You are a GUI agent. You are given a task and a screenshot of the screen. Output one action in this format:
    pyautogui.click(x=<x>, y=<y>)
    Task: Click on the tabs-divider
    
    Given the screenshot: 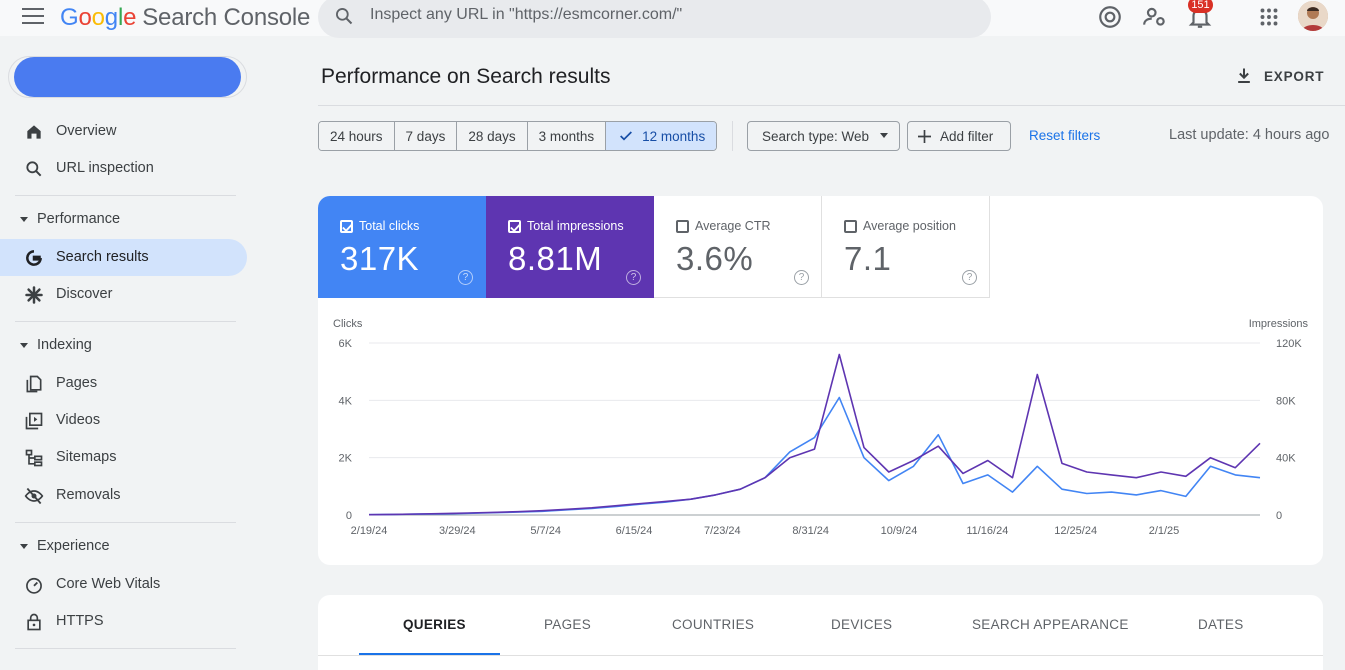 What is the action you would take?
    pyautogui.click(x=820, y=655)
    